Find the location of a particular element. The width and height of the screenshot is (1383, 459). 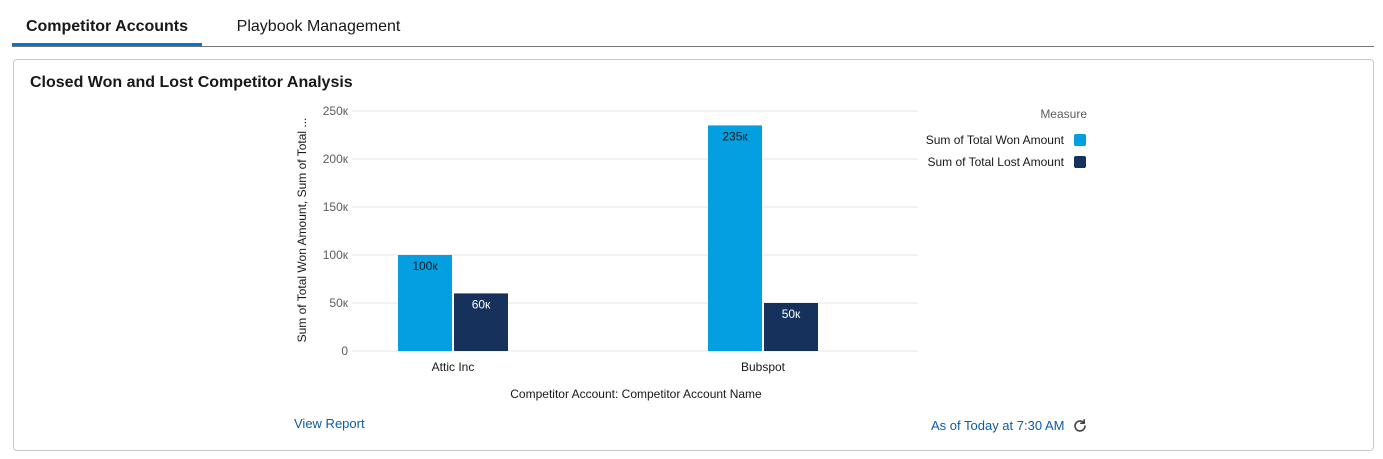

x-tick-label: Bubspot is located at coordinates (763, 367).